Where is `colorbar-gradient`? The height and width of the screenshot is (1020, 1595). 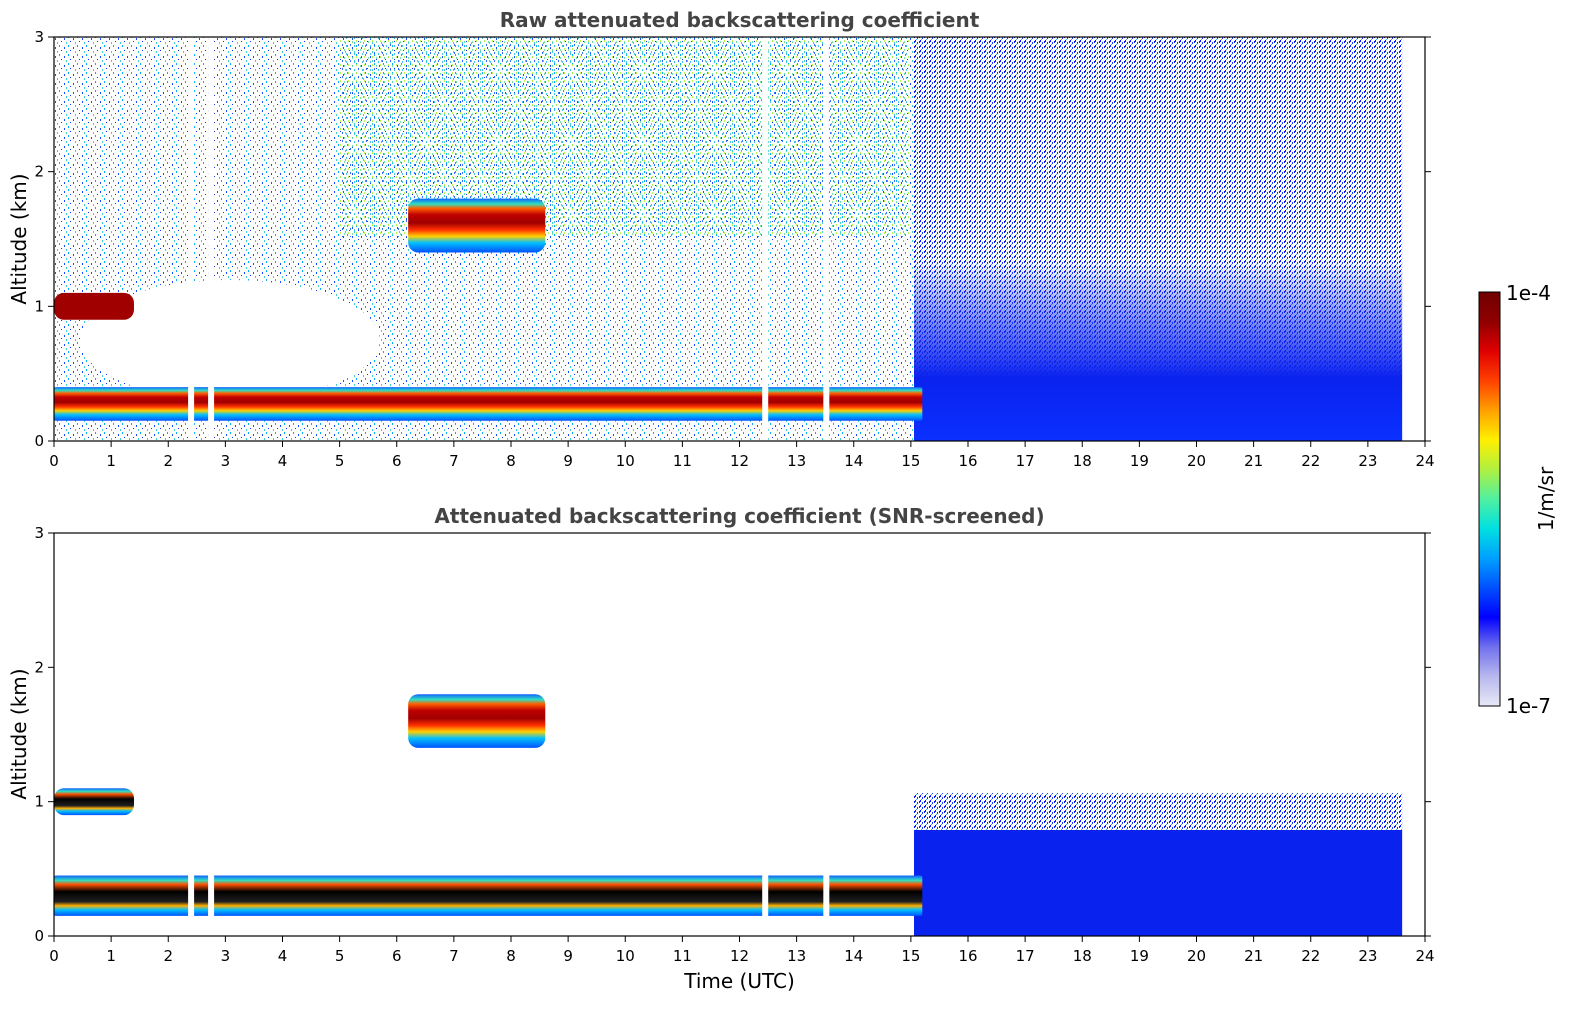
colorbar-gradient is located at coordinates (1489, 499).